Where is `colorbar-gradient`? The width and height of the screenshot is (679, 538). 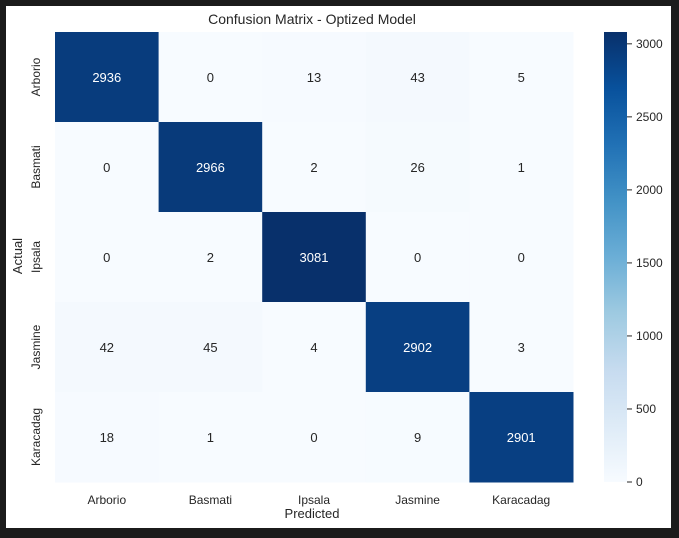
colorbar-gradient is located at coordinates (615, 257).